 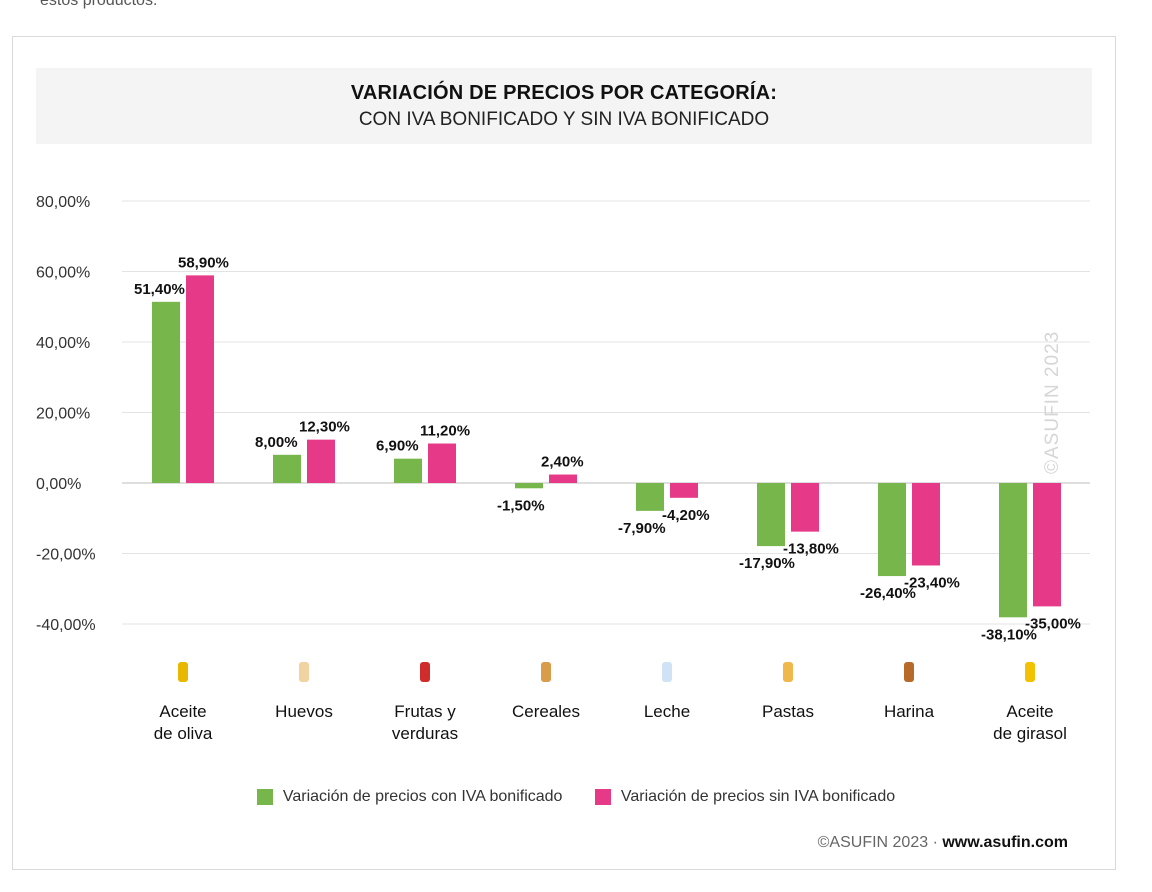 What do you see at coordinates (264, 797) in the screenshot?
I see `legend-swatch-green` at bounding box center [264, 797].